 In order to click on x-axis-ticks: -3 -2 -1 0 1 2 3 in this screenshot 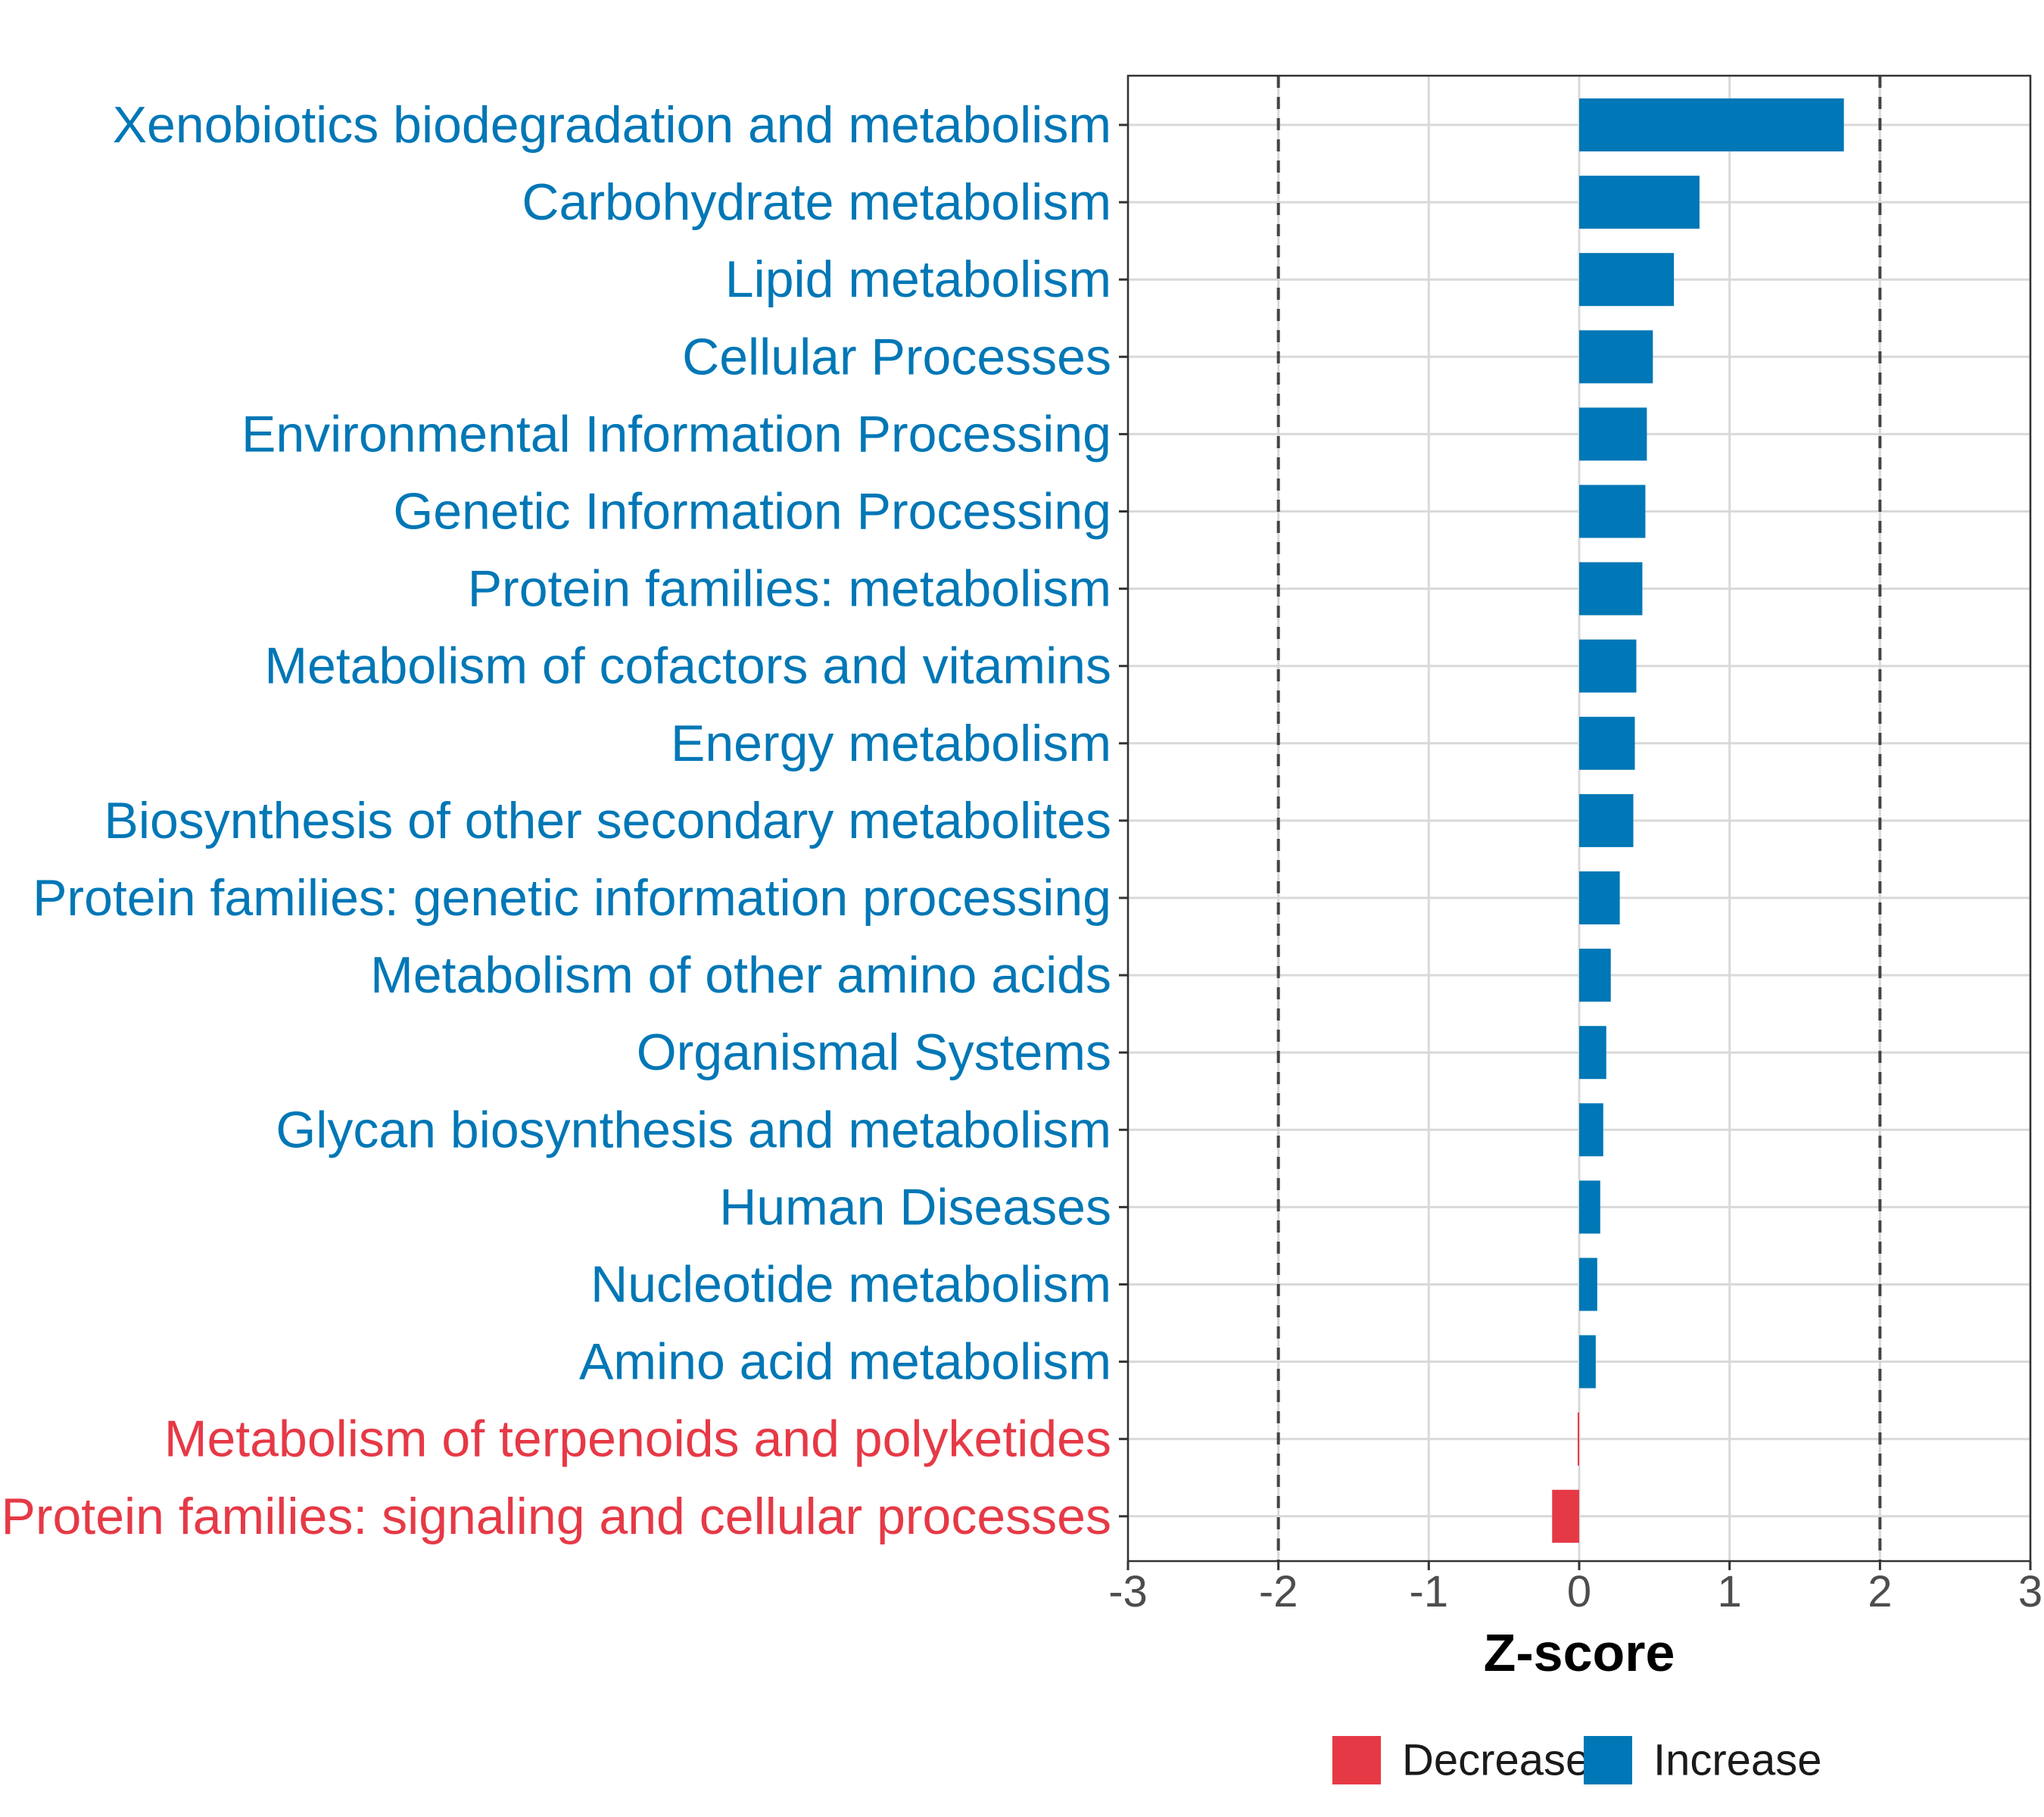, I will do `click(1575, 1588)`.